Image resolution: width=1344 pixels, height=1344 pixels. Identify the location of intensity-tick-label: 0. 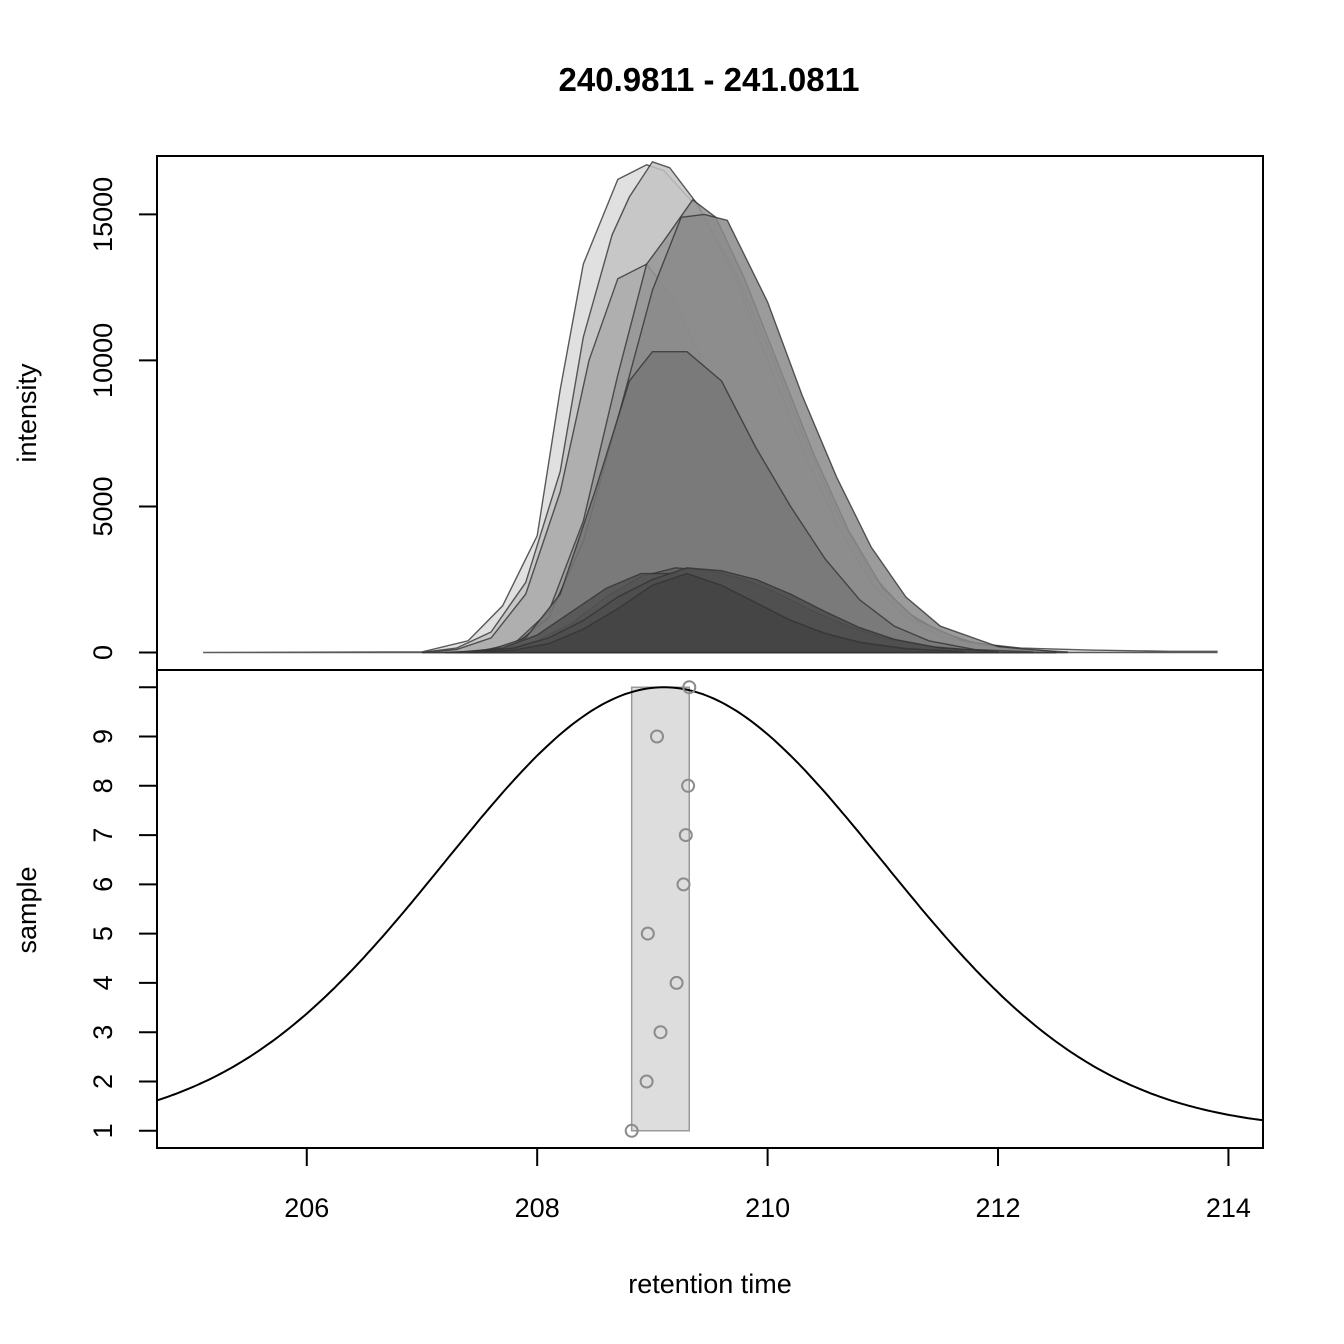
(103, 652).